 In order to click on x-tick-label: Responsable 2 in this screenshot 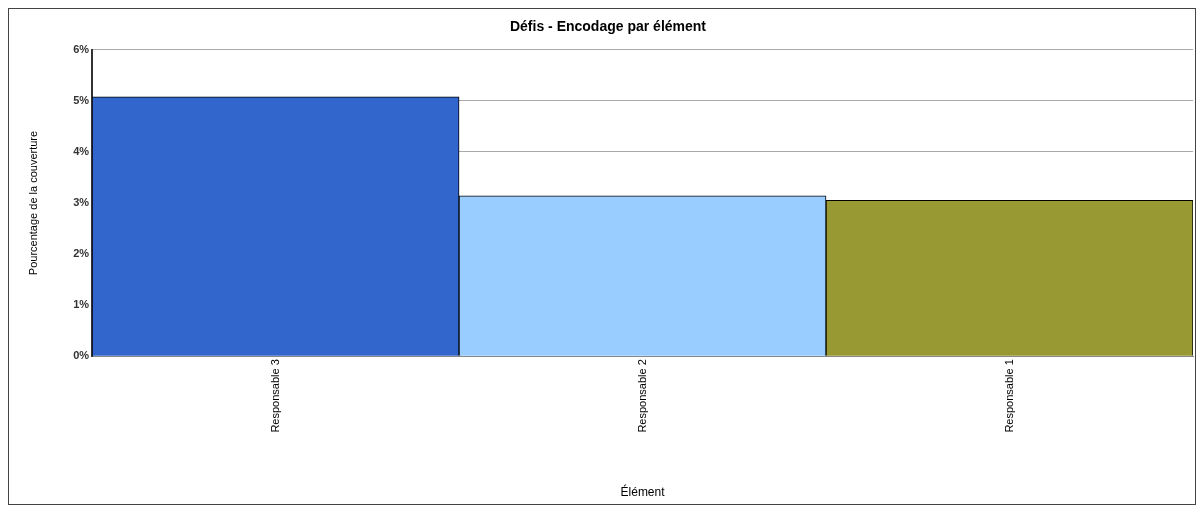, I will do `click(641, 396)`.